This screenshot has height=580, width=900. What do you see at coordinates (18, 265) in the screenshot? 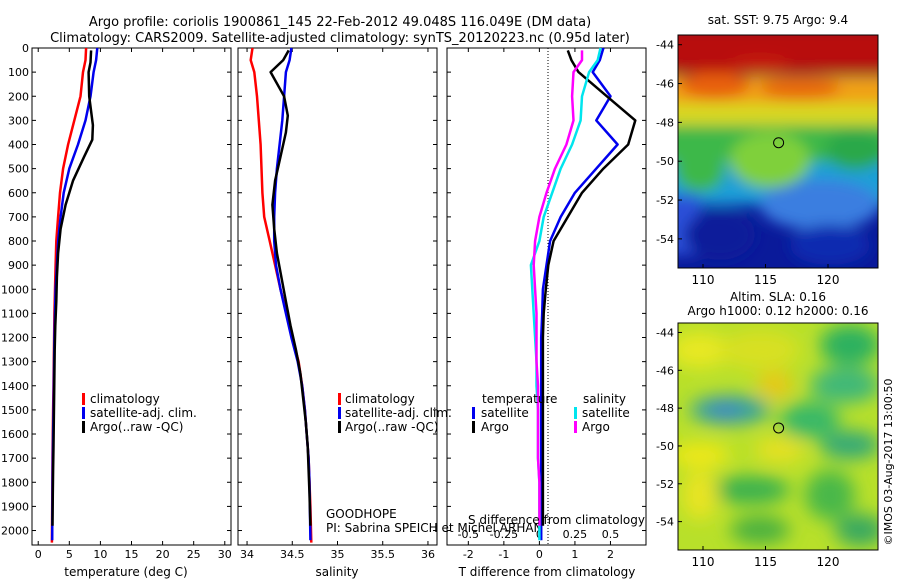
I see `y-tick-label: 900` at bounding box center [18, 265].